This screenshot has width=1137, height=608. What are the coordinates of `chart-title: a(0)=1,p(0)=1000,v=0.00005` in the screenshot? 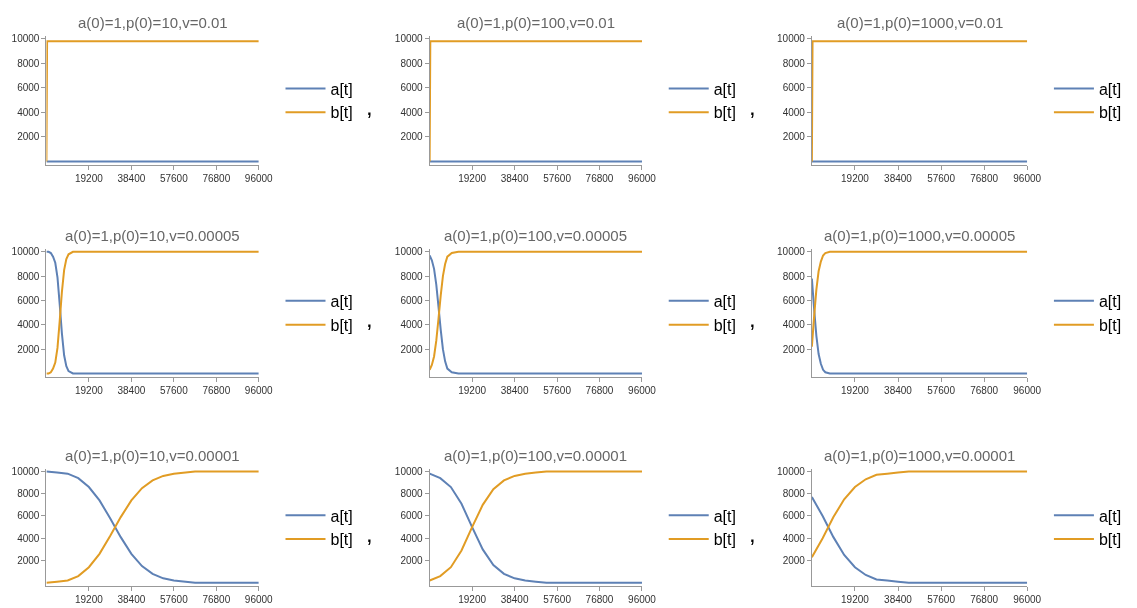 It's located at (920, 235).